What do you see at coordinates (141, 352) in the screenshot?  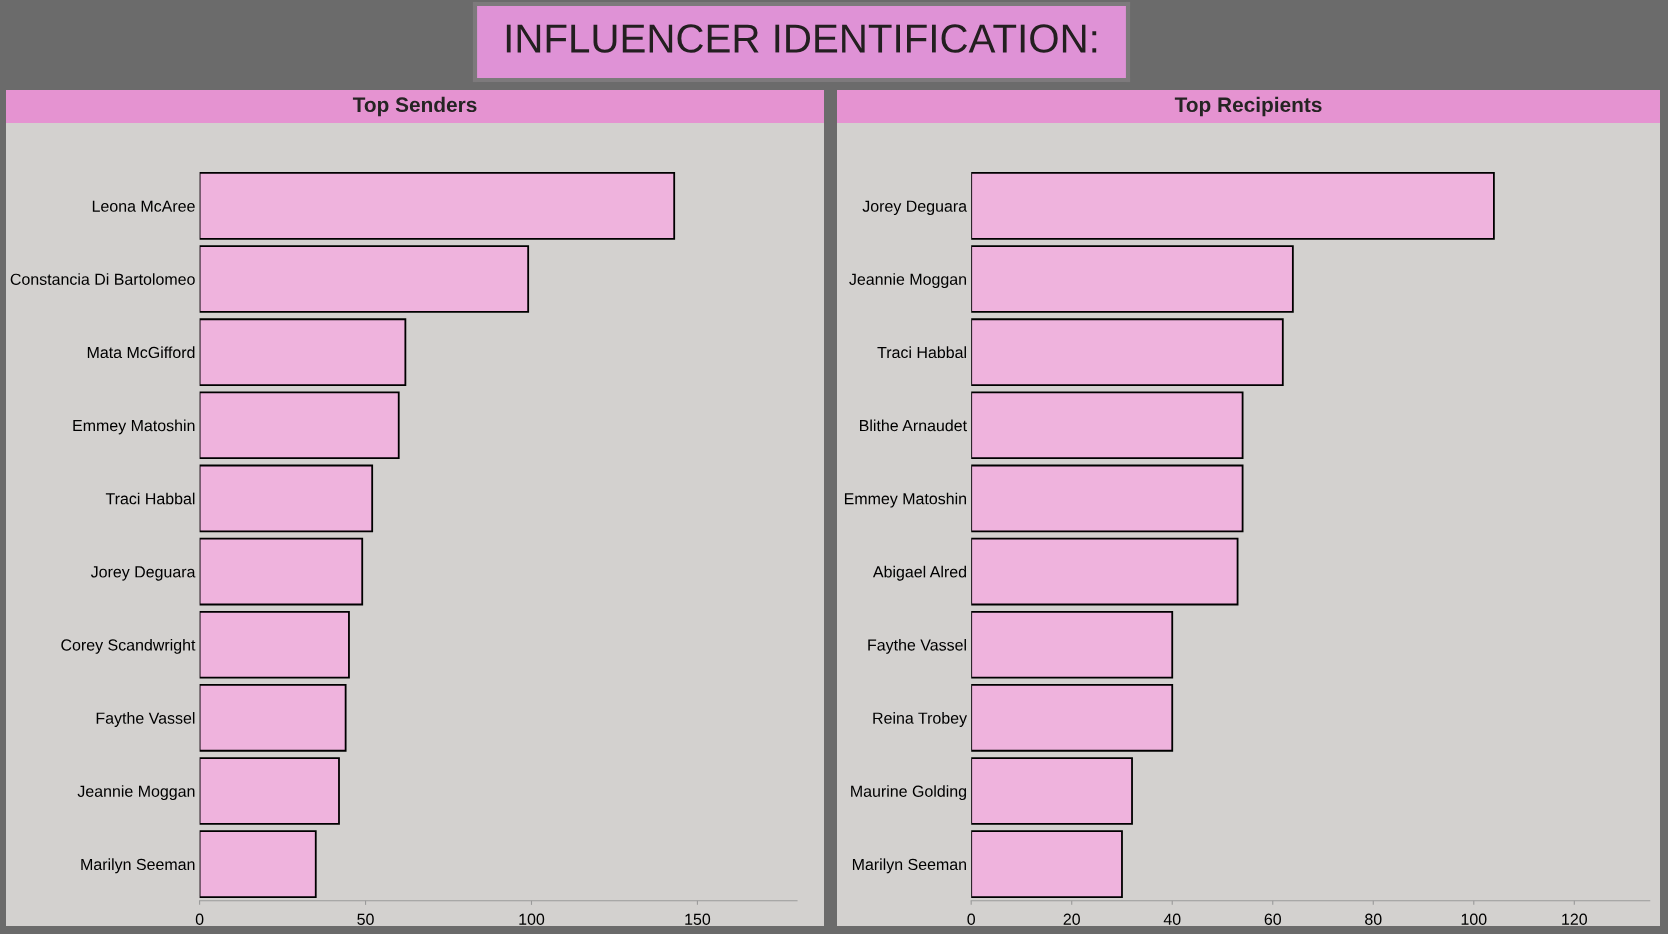 I see `y-tick-label: Mata McGifford` at bounding box center [141, 352].